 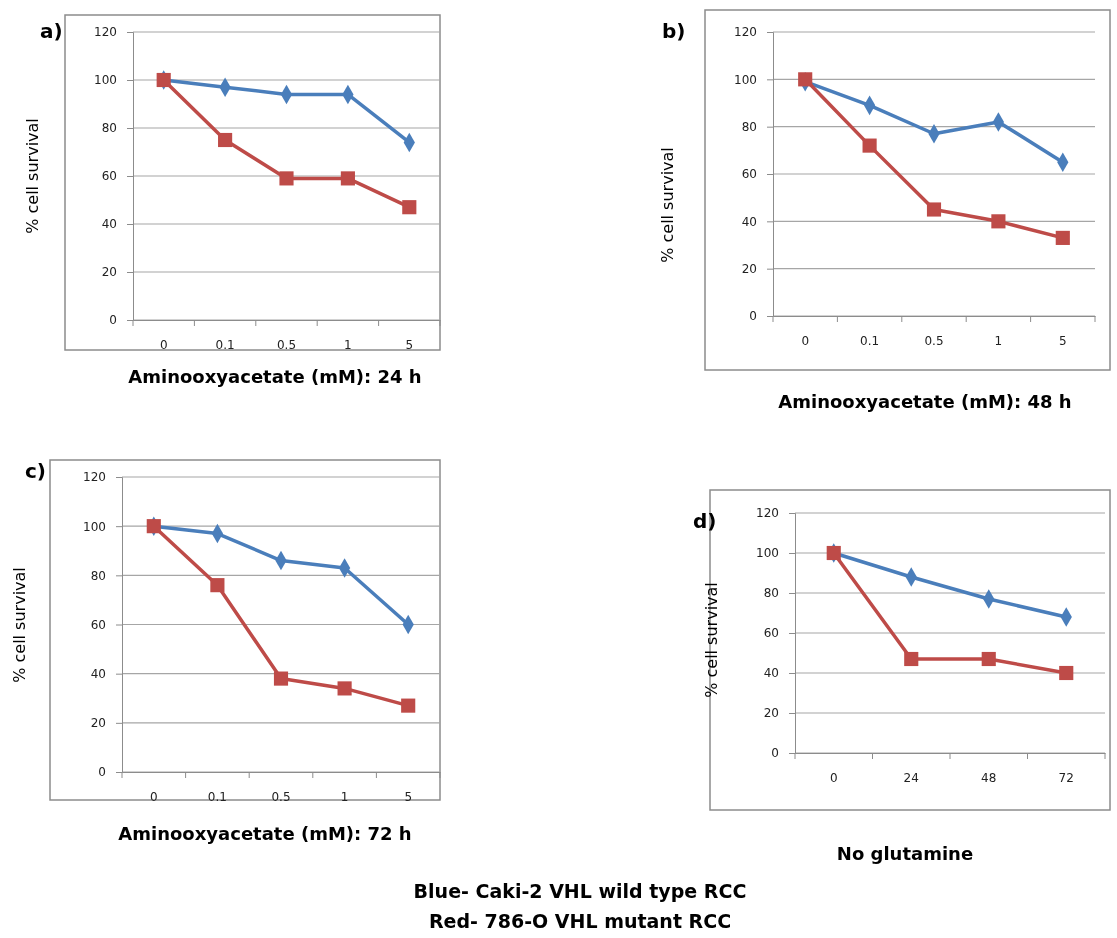 I want to click on x-tick-label: 72, so click(x=1066, y=777).